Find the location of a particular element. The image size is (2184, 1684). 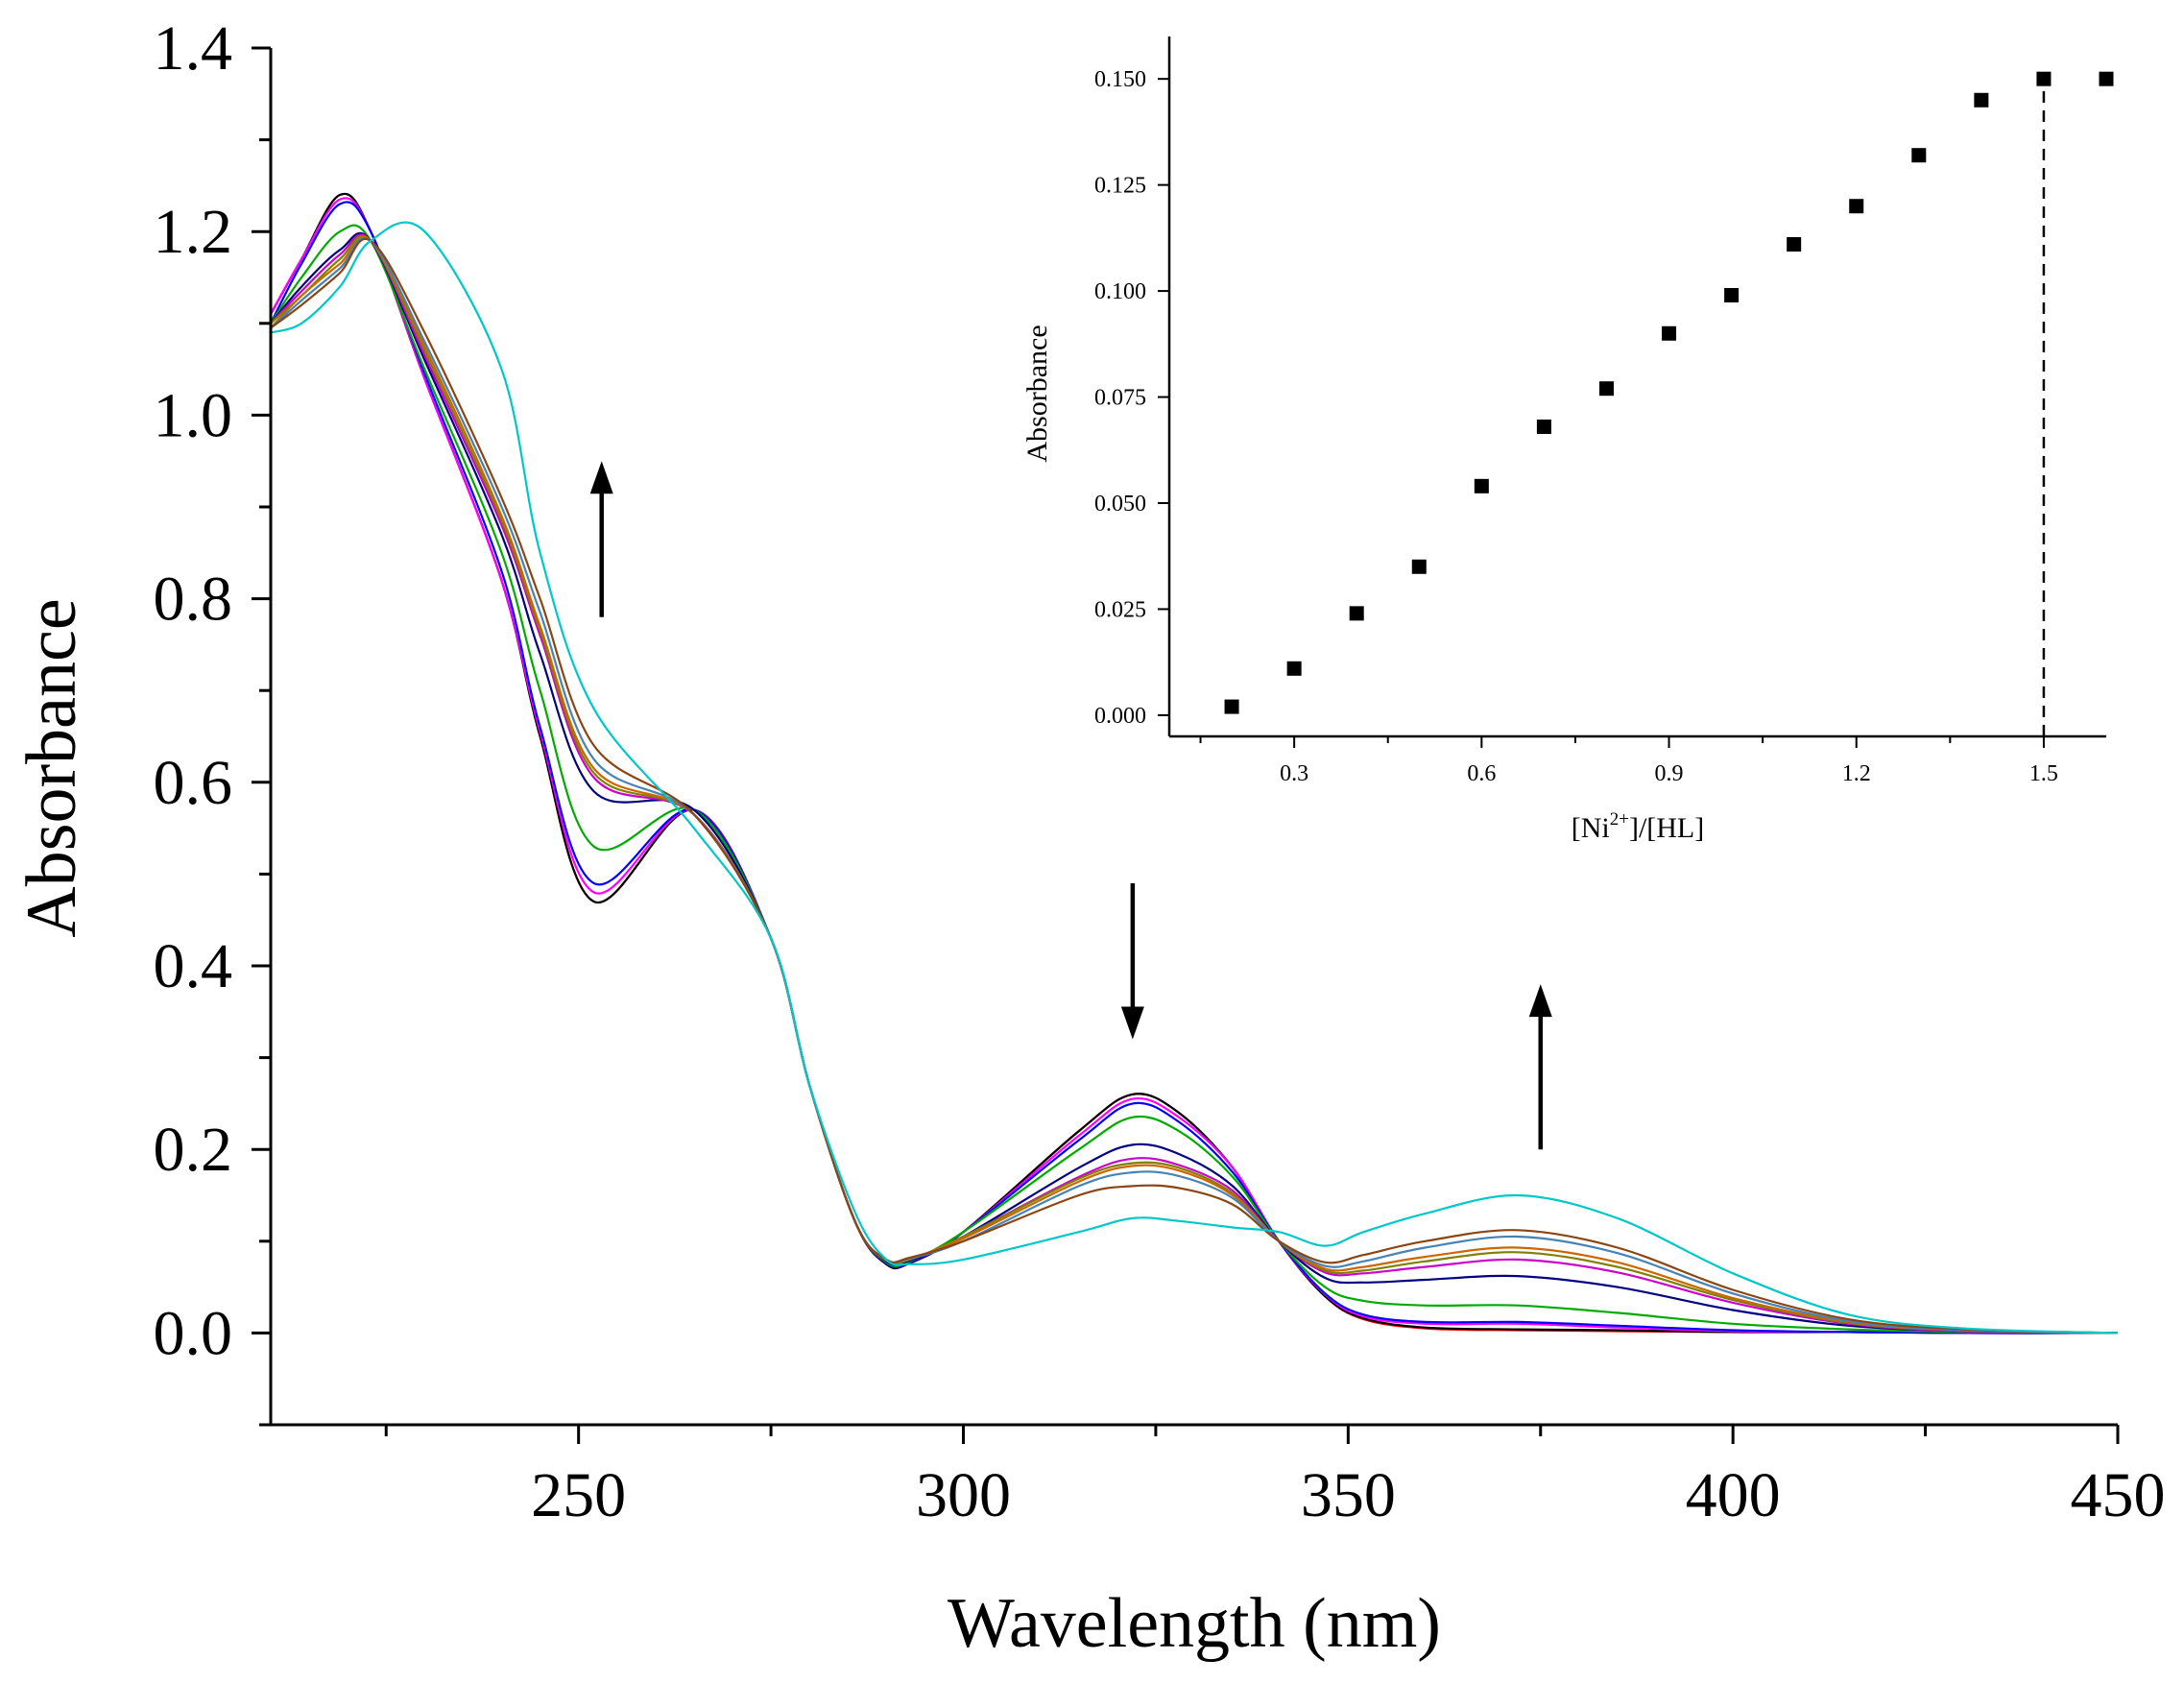

inset-x-tick-label: 0.9 is located at coordinates (1670, 773).